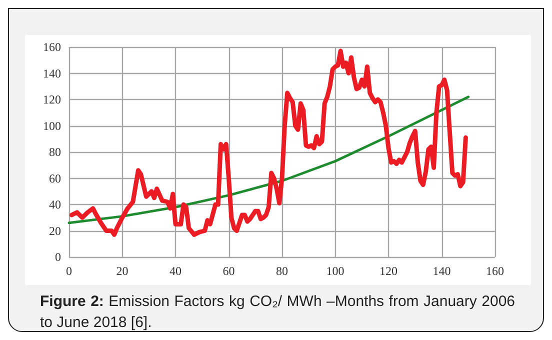 This screenshot has width=552, height=340. Describe the element at coordinates (69, 271) in the screenshot. I see `x-tick-label: 0` at that location.